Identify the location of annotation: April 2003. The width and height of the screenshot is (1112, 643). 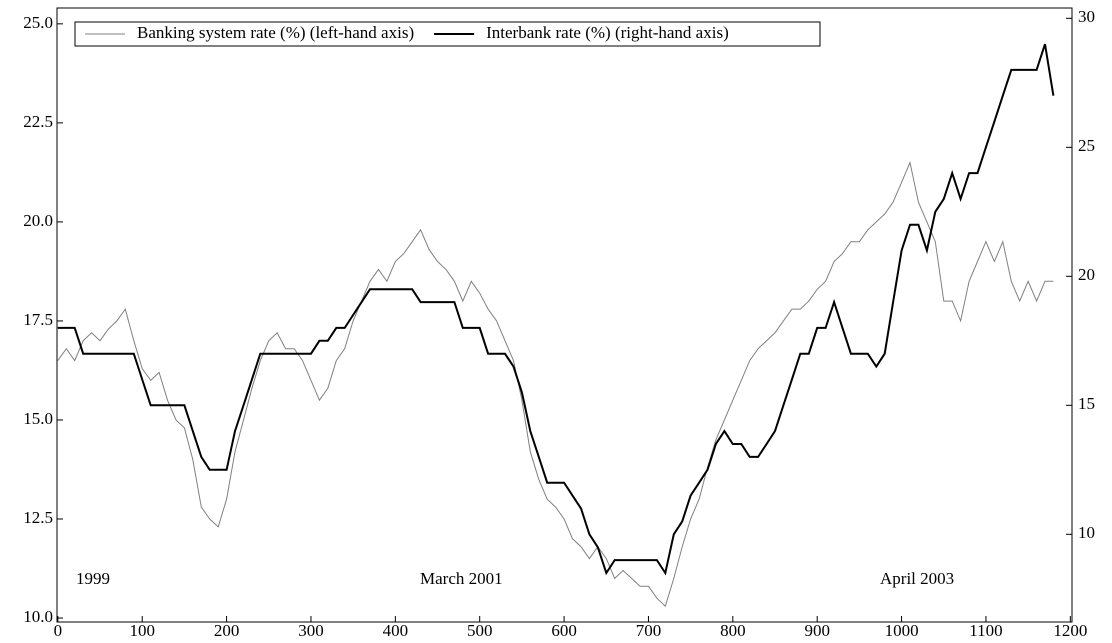
(917, 578).